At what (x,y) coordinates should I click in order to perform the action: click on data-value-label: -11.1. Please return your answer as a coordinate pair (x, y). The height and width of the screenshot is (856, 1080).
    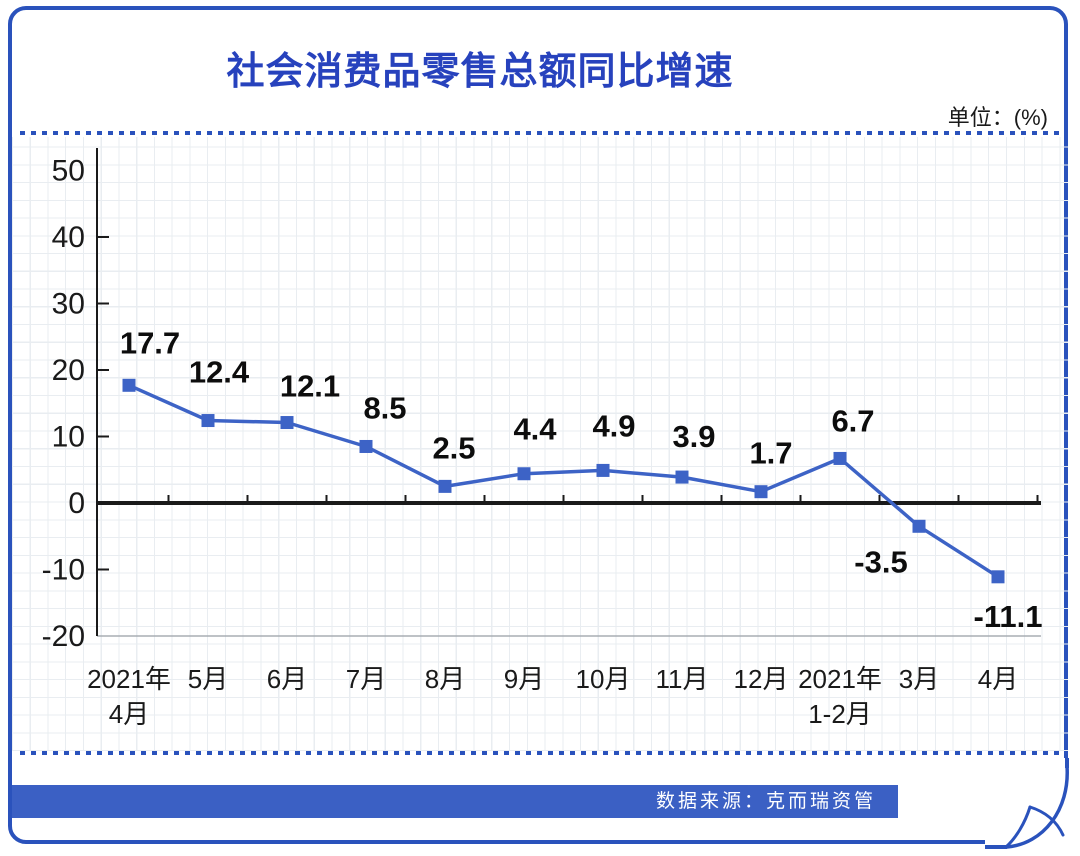
    Looking at the image, I should click on (1008, 616).